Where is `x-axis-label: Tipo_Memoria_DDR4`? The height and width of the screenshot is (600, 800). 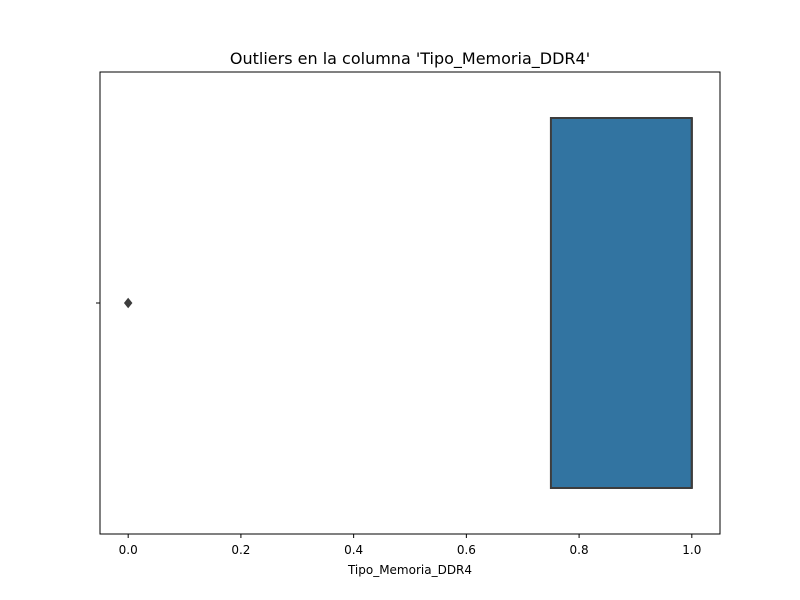
x-axis-label: Tipo_Memoria_DDR4 is located at coordinates (409, 570).